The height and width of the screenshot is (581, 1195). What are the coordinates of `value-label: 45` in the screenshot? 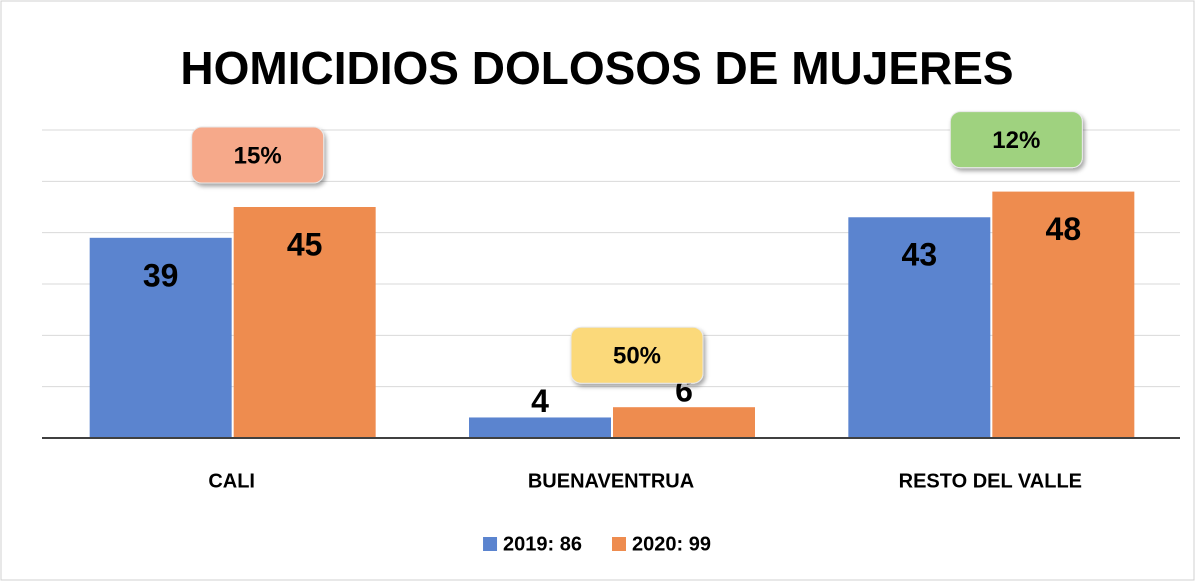 It's located at (305, 244).